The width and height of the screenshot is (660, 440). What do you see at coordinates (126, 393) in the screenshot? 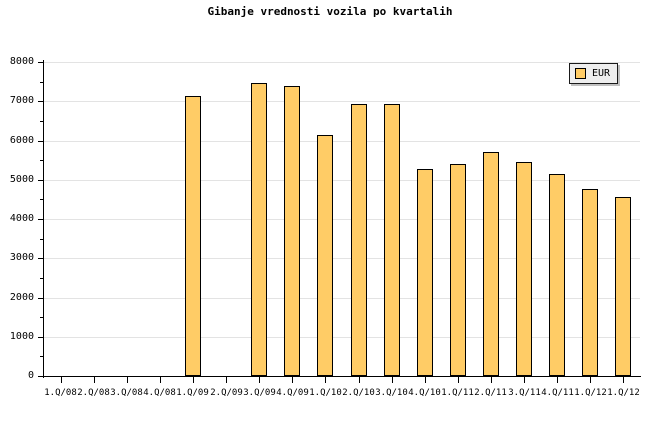
I see `x-axis-label: 3.Q/08` at bounding box center [126, 393].